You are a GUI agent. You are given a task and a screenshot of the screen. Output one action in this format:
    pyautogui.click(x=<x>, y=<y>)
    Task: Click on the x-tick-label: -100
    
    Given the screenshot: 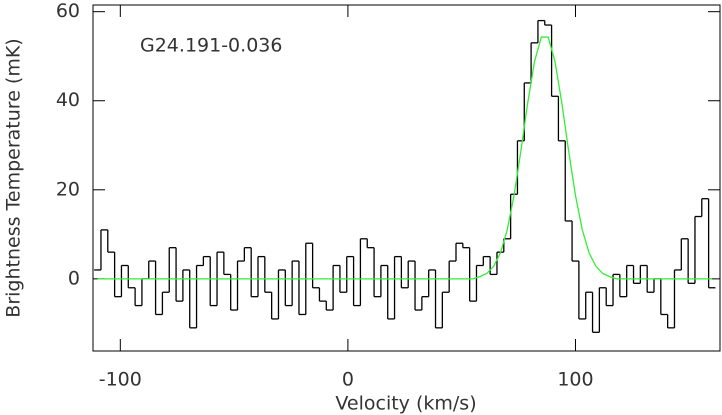 What is the action you would take?
    pyautogui.click(x=120, y=380)
    